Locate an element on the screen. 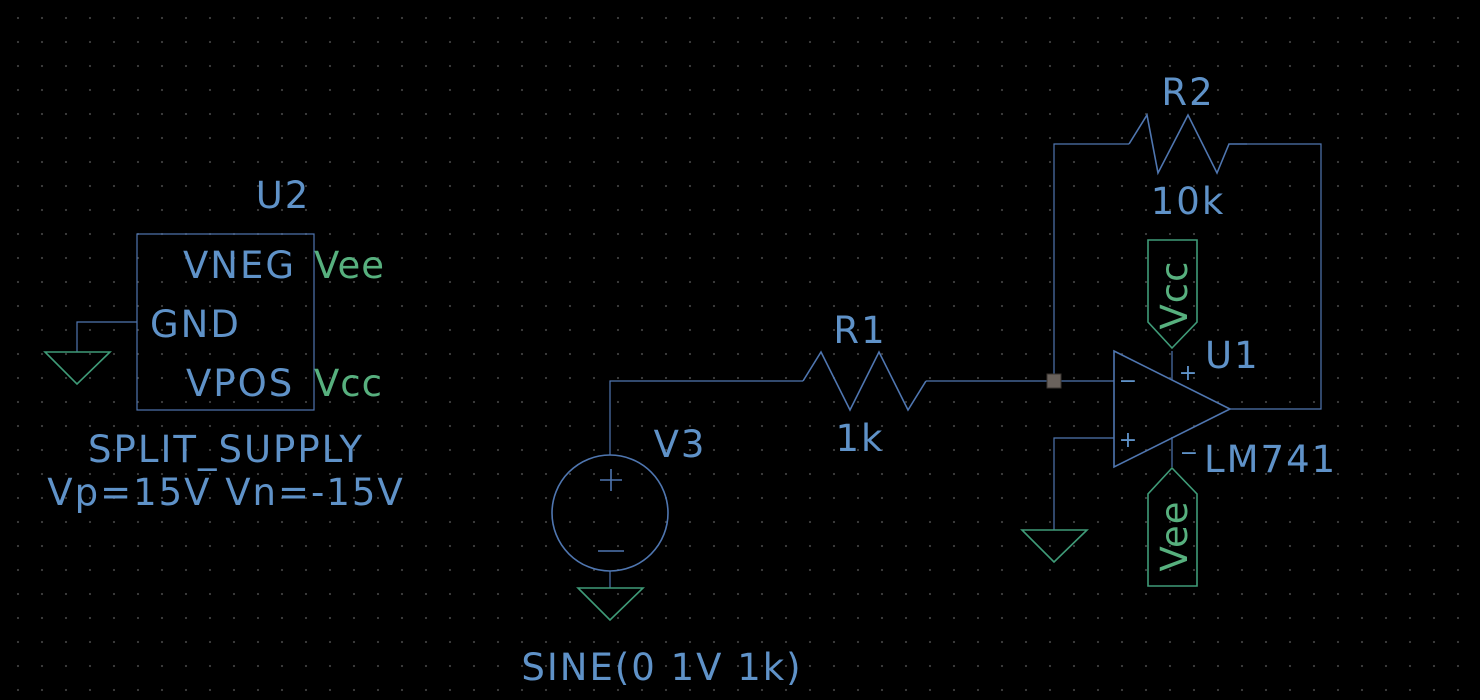 The height and width of the screenshot is (700, 1480). u2-pin-gnd-label: GND is located at coordinates (195, 324).